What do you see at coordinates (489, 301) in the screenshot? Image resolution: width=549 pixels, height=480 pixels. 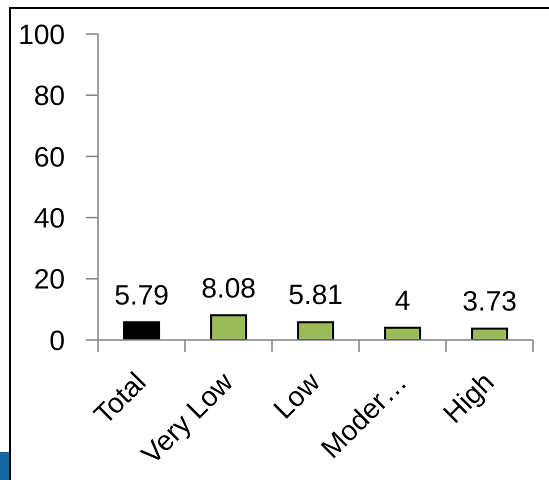 I see `data-label: 3.73` at bounding box center [489, 301].